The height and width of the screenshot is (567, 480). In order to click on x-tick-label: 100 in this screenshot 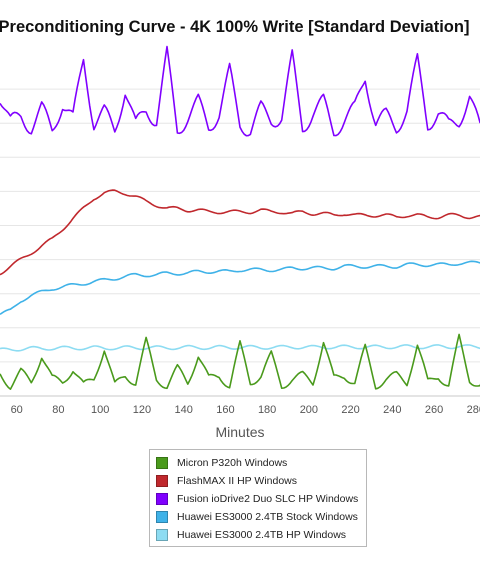, I will do `click(100, 410)`.